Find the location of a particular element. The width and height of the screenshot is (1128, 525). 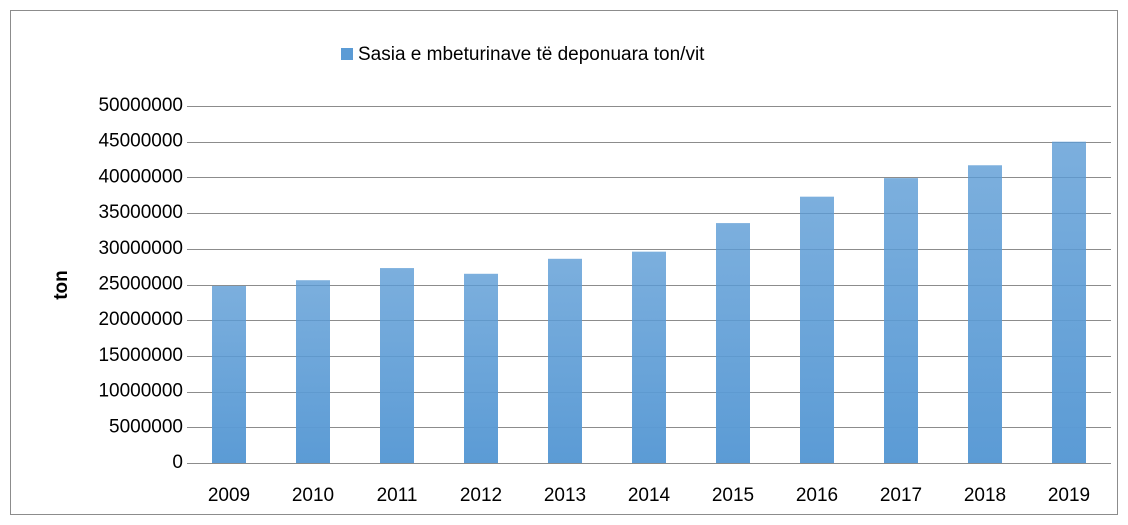

x-tick-label: 2015 is located at coordinates (733, 495).